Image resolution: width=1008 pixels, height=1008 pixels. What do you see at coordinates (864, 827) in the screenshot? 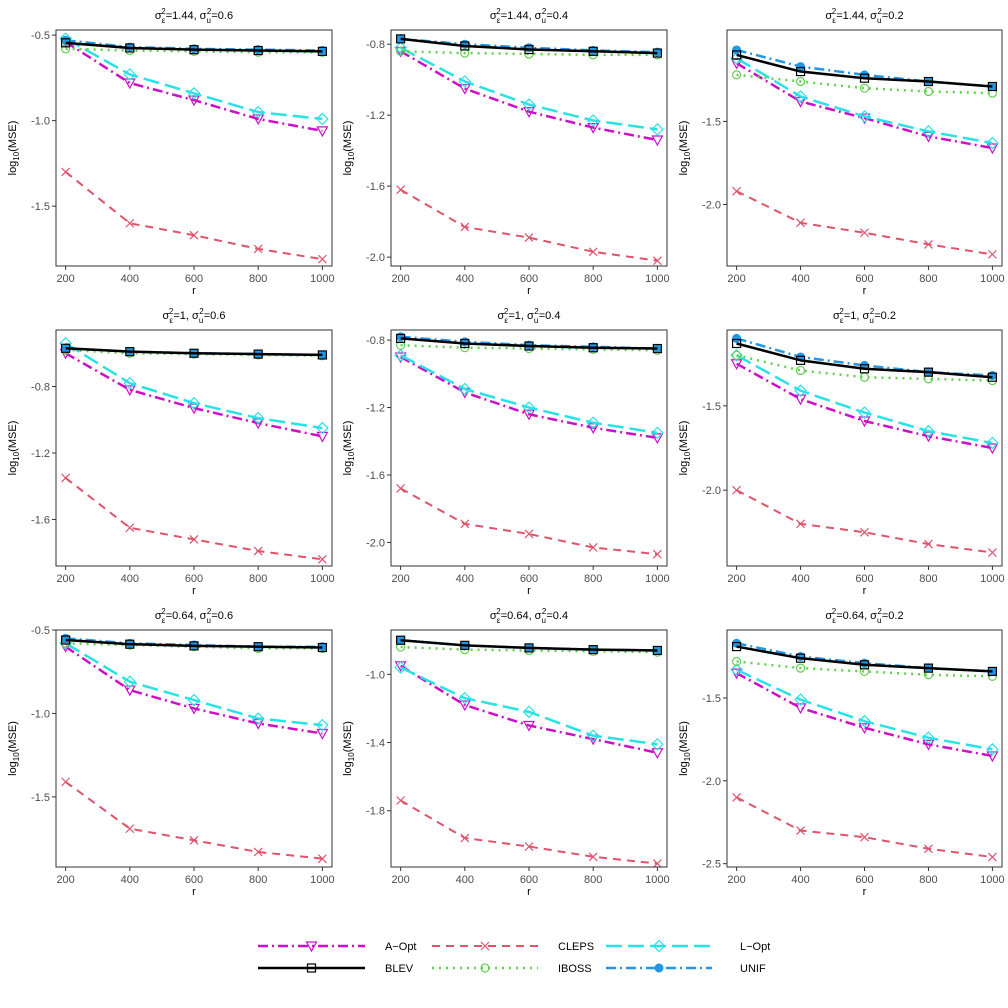
I see `series-cleps` at bounding box center [864, 827].